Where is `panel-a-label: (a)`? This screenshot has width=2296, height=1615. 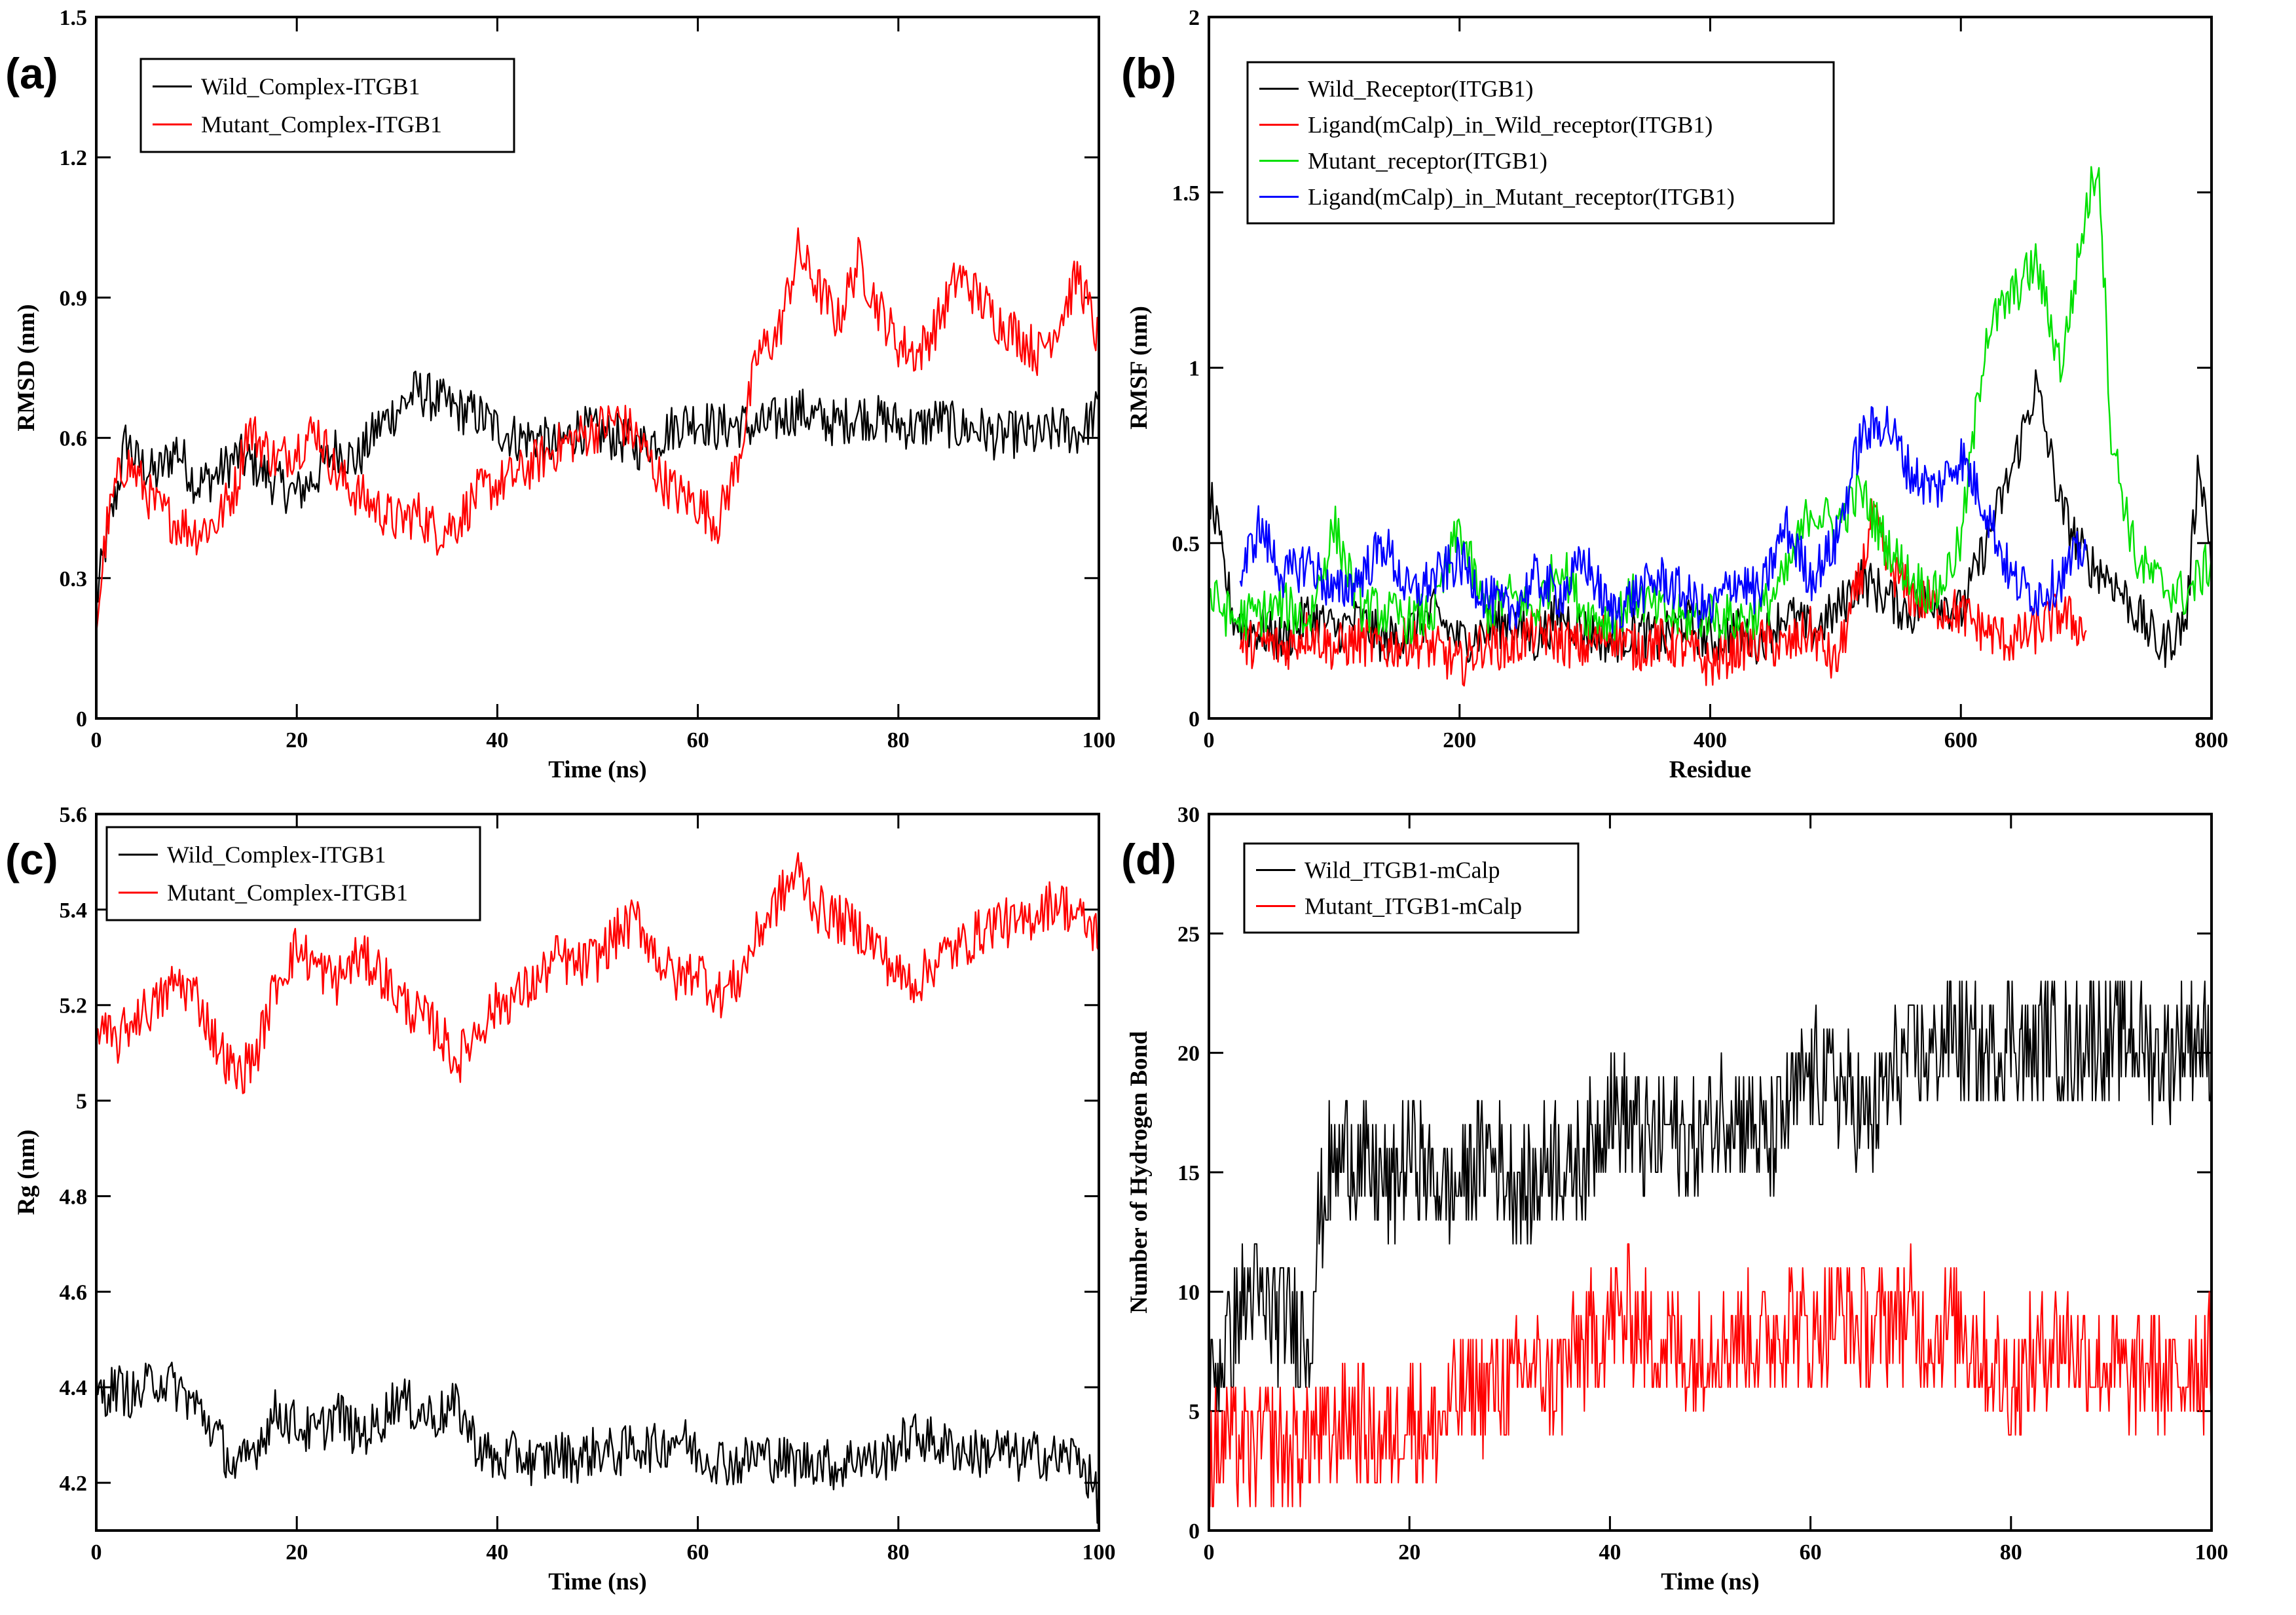
panel-a-label: (a) is located at coordinates (32, 73).